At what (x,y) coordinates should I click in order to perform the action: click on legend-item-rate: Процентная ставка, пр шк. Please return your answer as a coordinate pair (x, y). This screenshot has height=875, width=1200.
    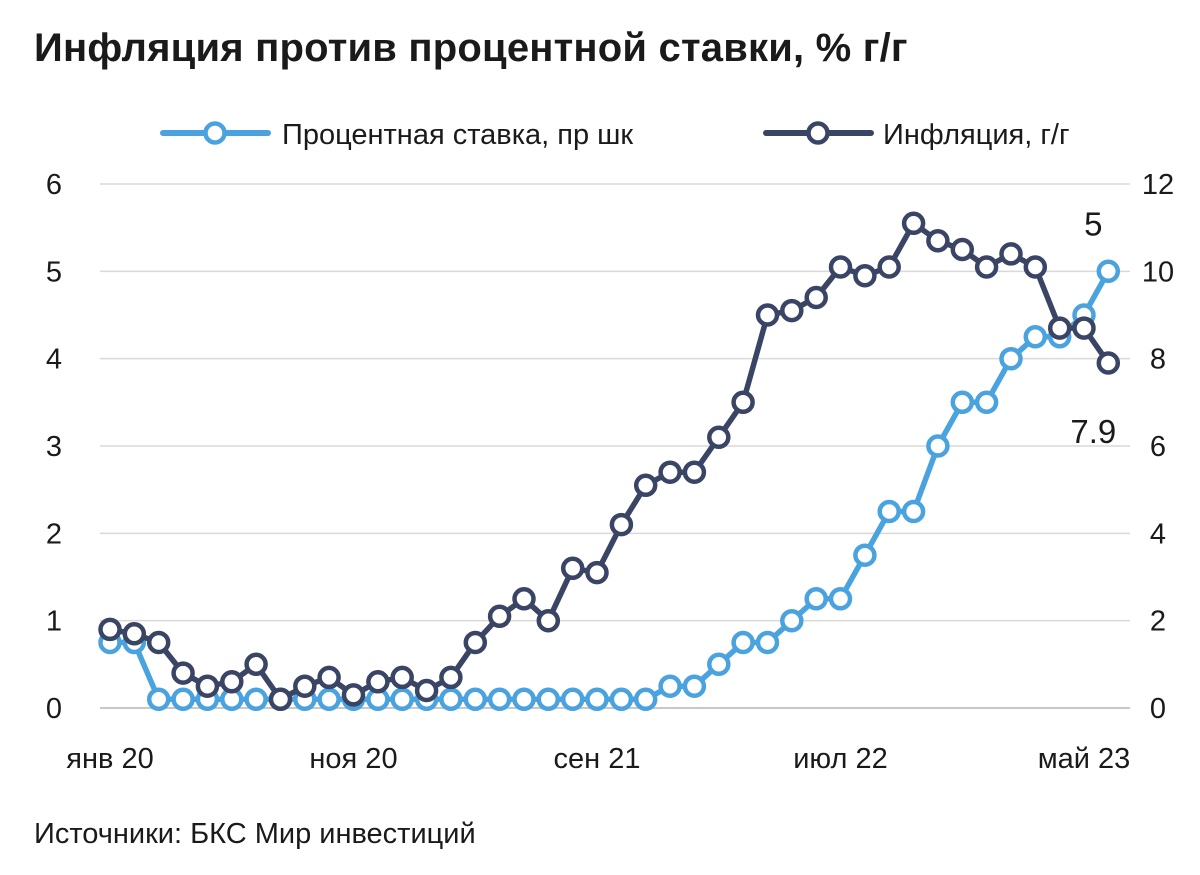
    Looking at the image, I should click on (396, 135).